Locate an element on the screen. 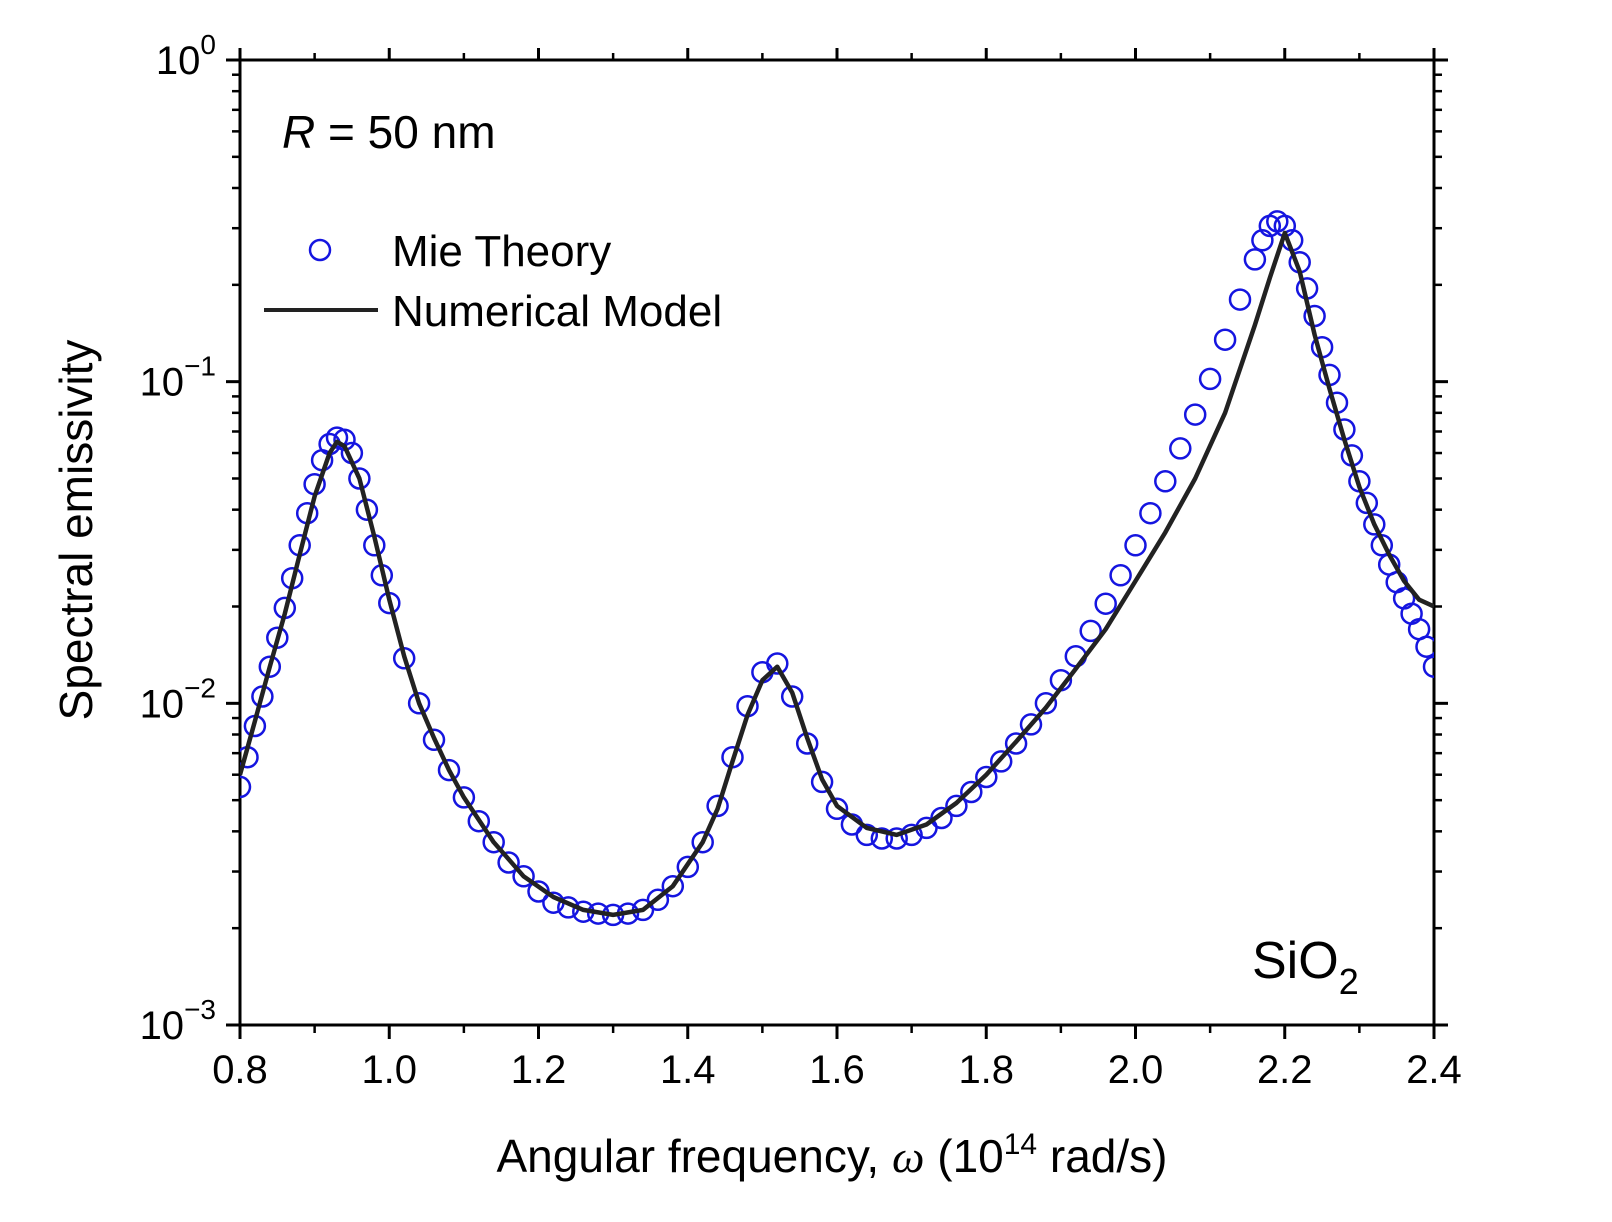  y-tick-label-exp: −2 is located at coordinates (200, 687).